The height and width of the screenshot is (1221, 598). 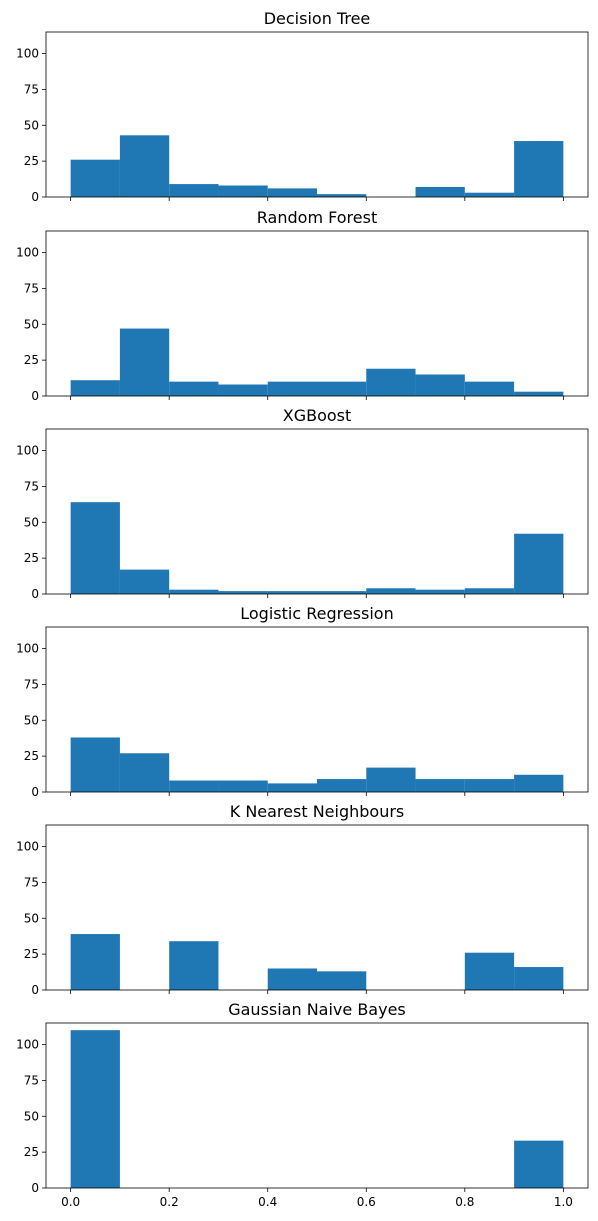 I want to click on x-tick-label: 0.4, so click(x=267, y=1202).